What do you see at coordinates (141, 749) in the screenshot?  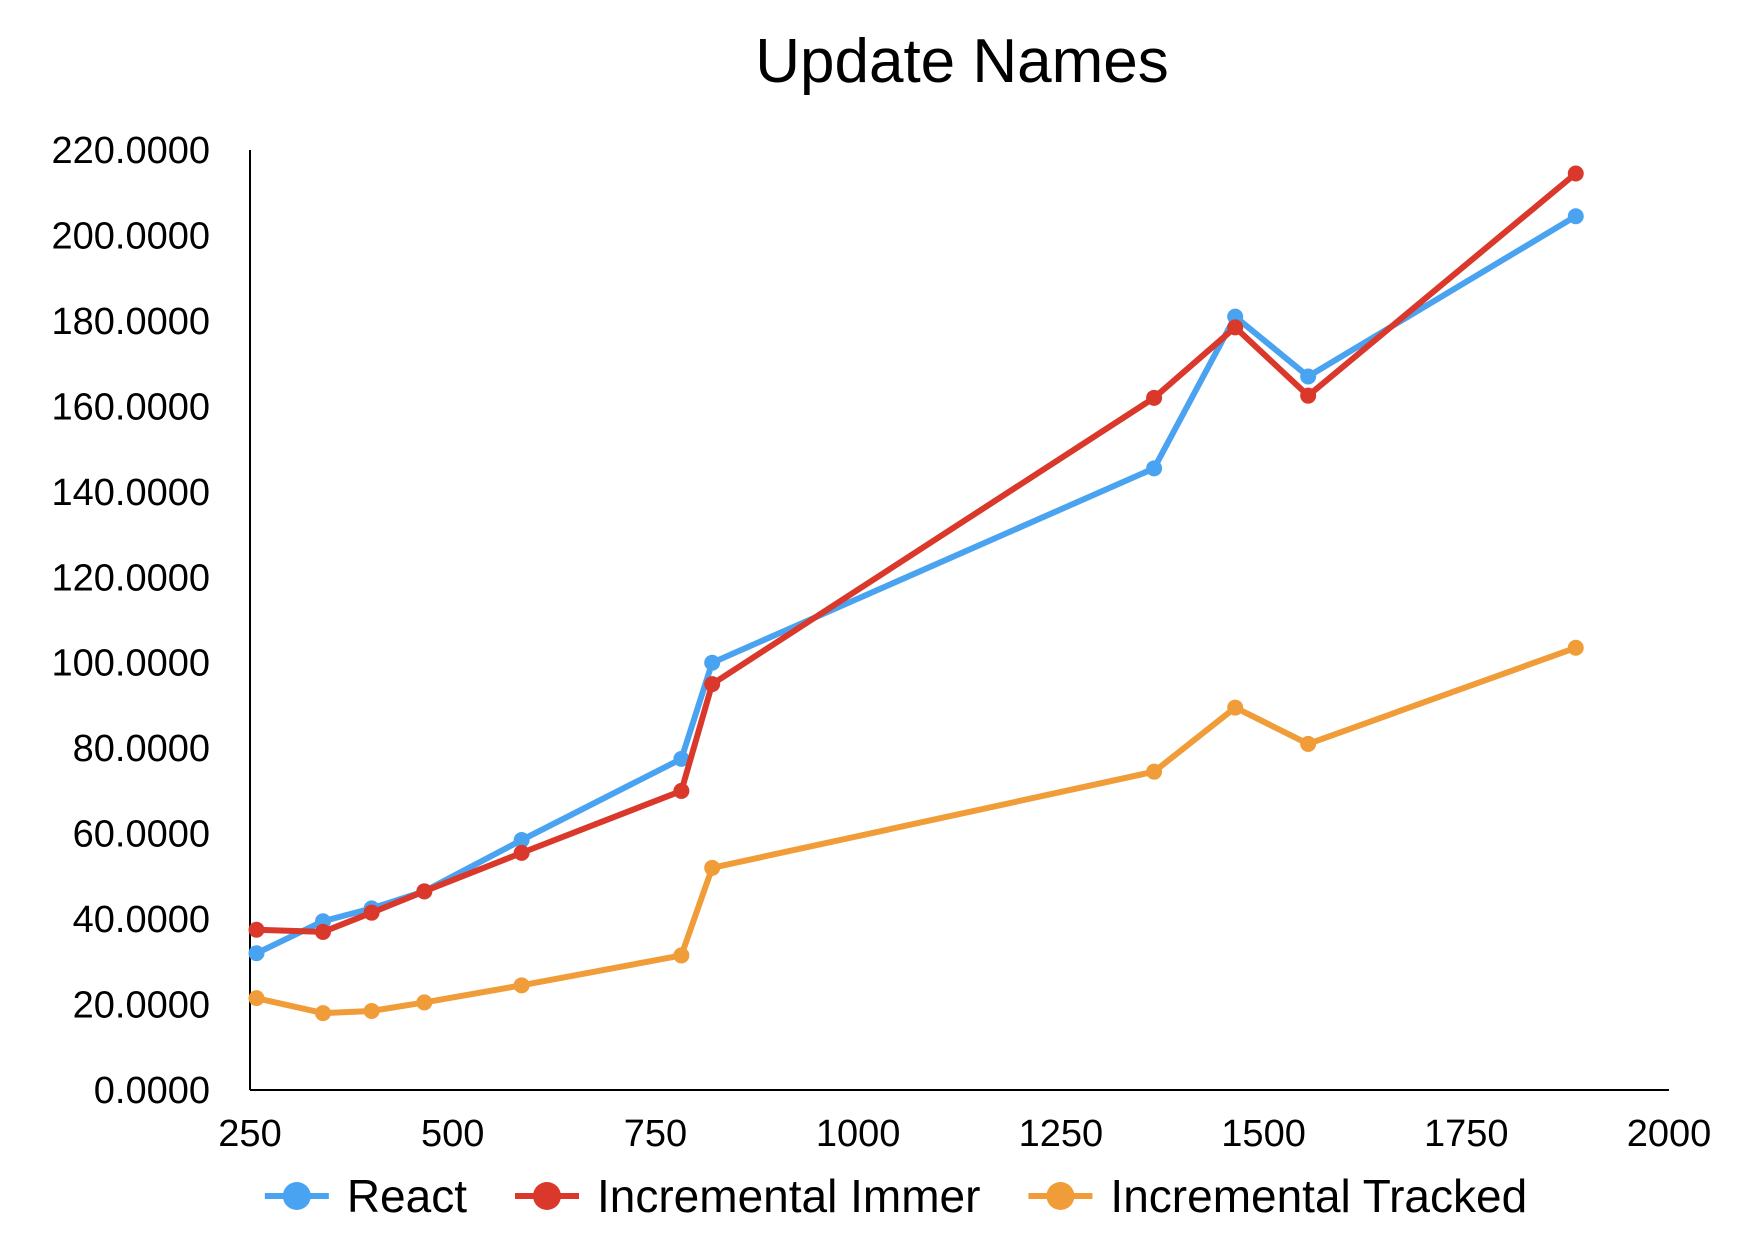 I see `y-tick-label: 80.0000` at bounding box center [141, 749].